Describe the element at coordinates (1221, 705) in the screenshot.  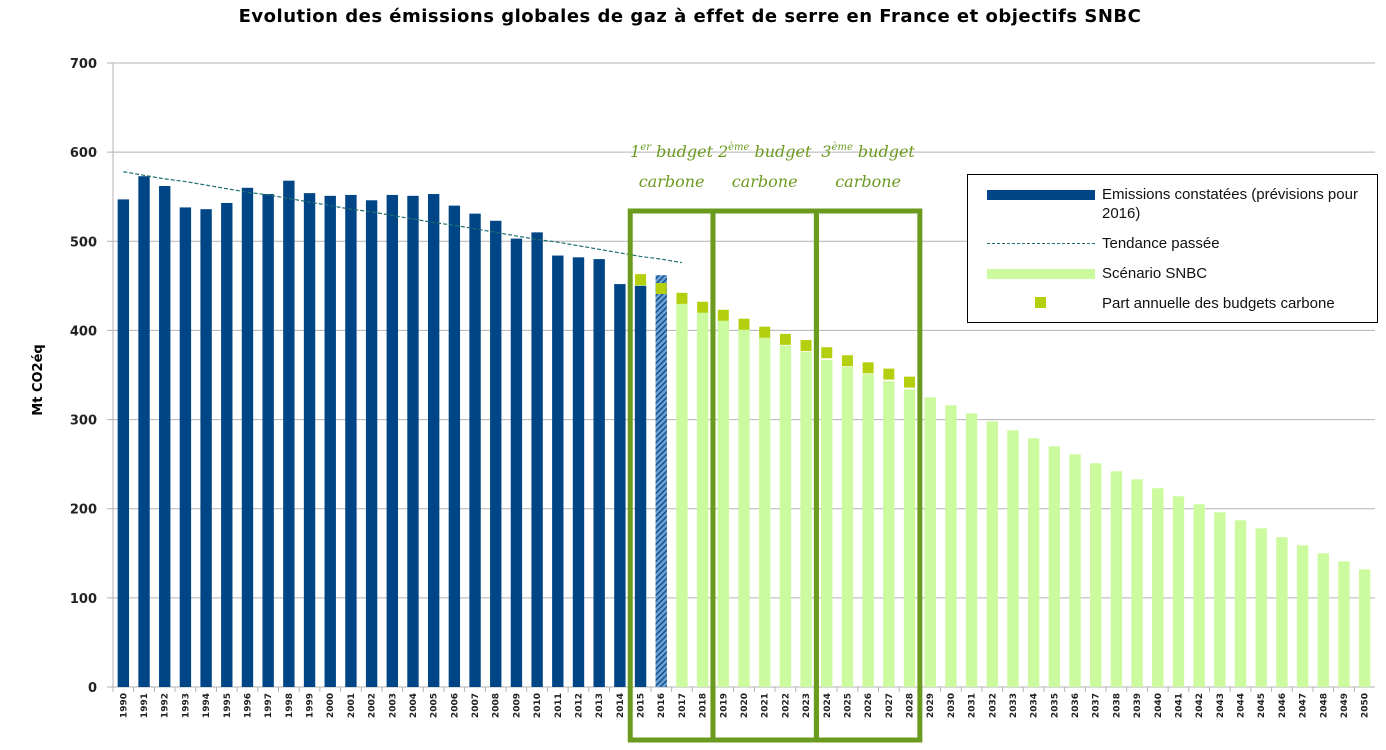
I see `x-tick-label: 2043` at that location.